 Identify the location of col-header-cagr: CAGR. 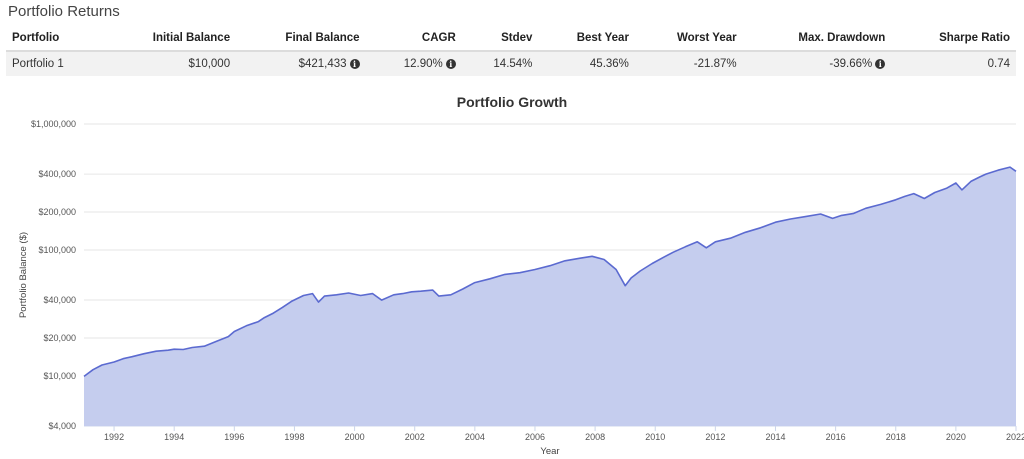
(413, 40).